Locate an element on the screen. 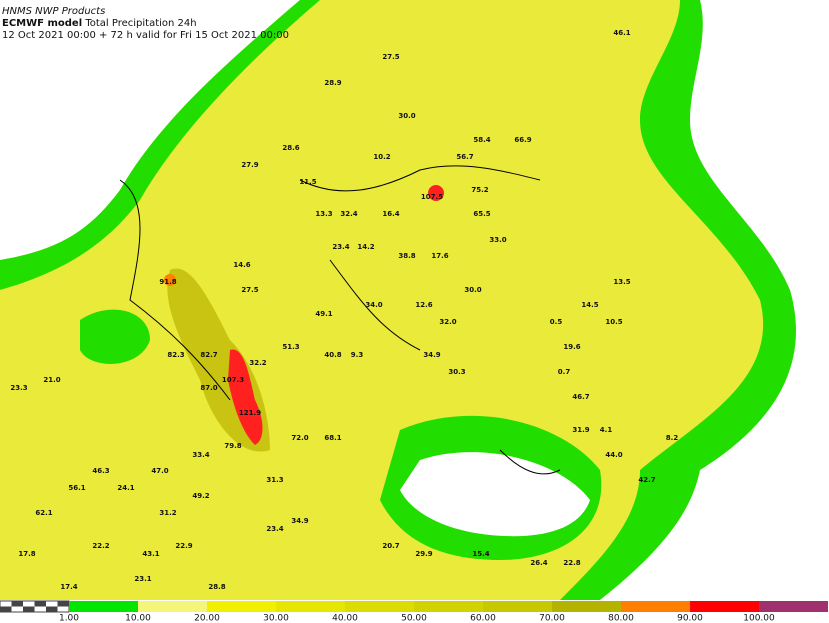 The width and height of the screenshot is (829, 623). colorbar-label: 80.00 is located at coordinates (621, 618).